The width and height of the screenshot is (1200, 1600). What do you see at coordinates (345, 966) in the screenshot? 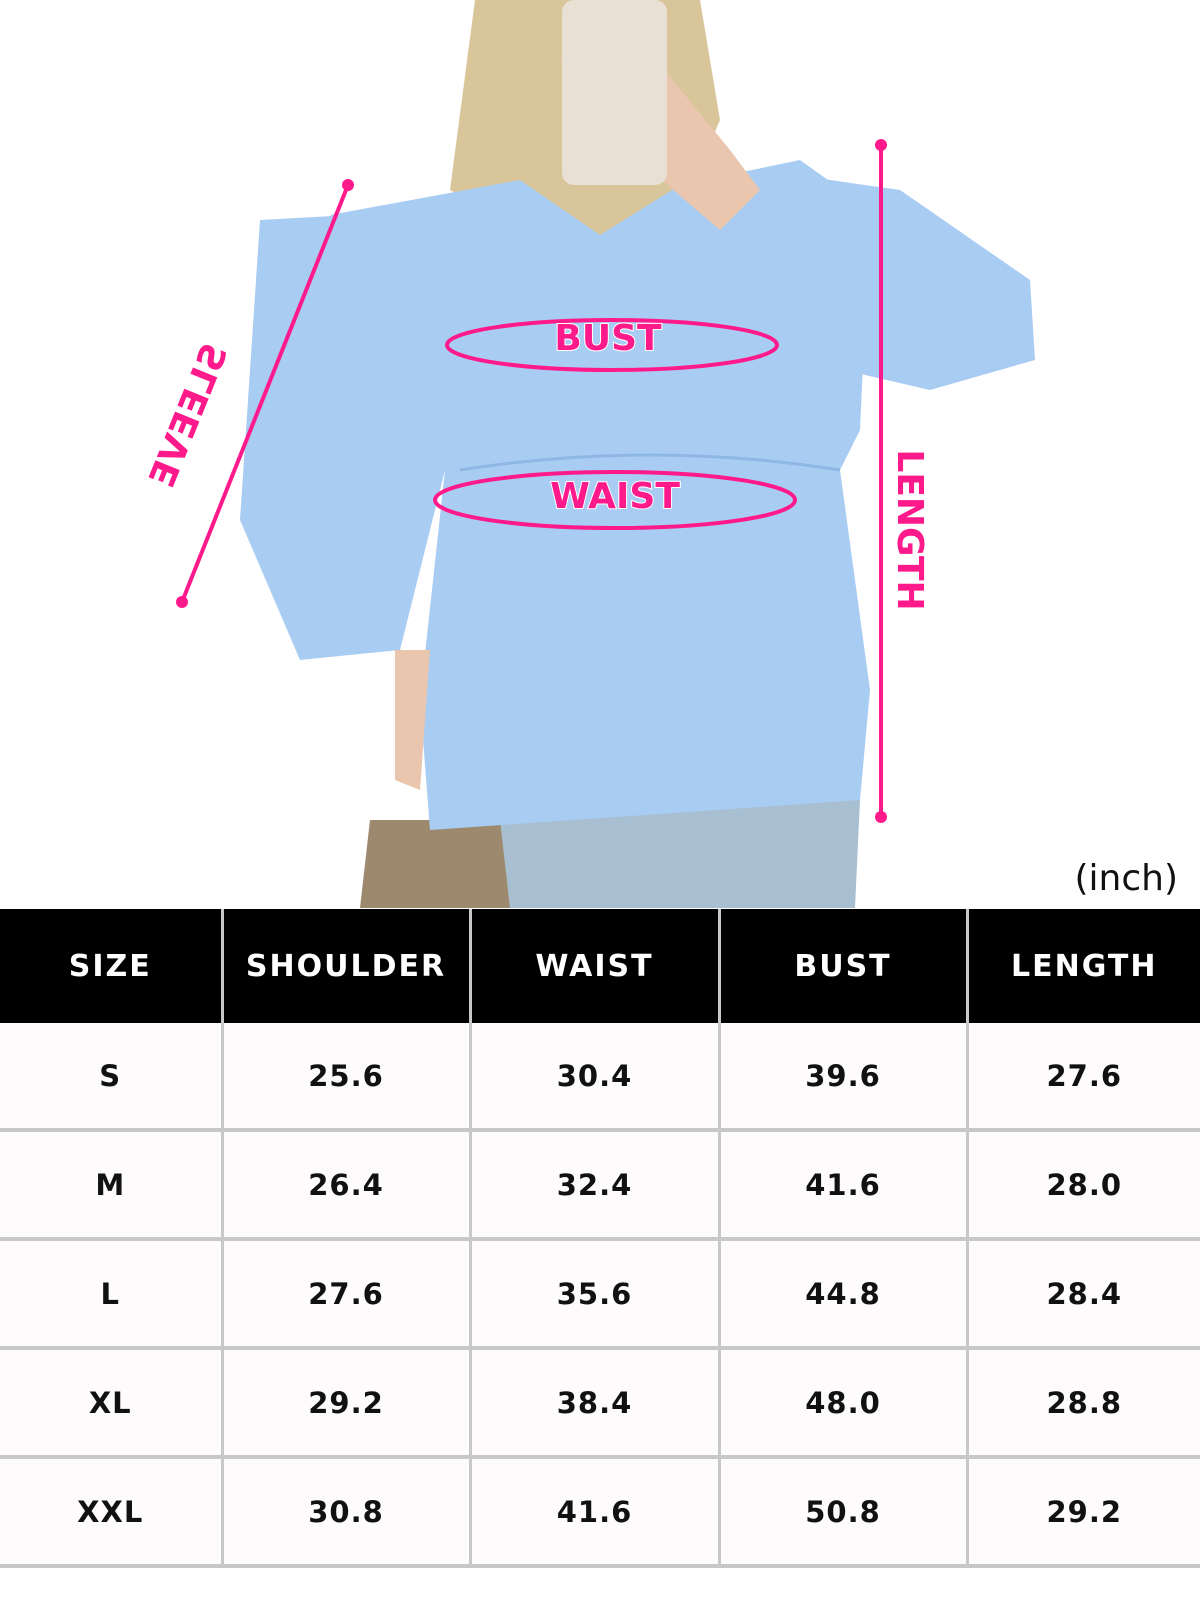
I see `header-shoulder: SHOULDER` at bounding box center [345, 966].